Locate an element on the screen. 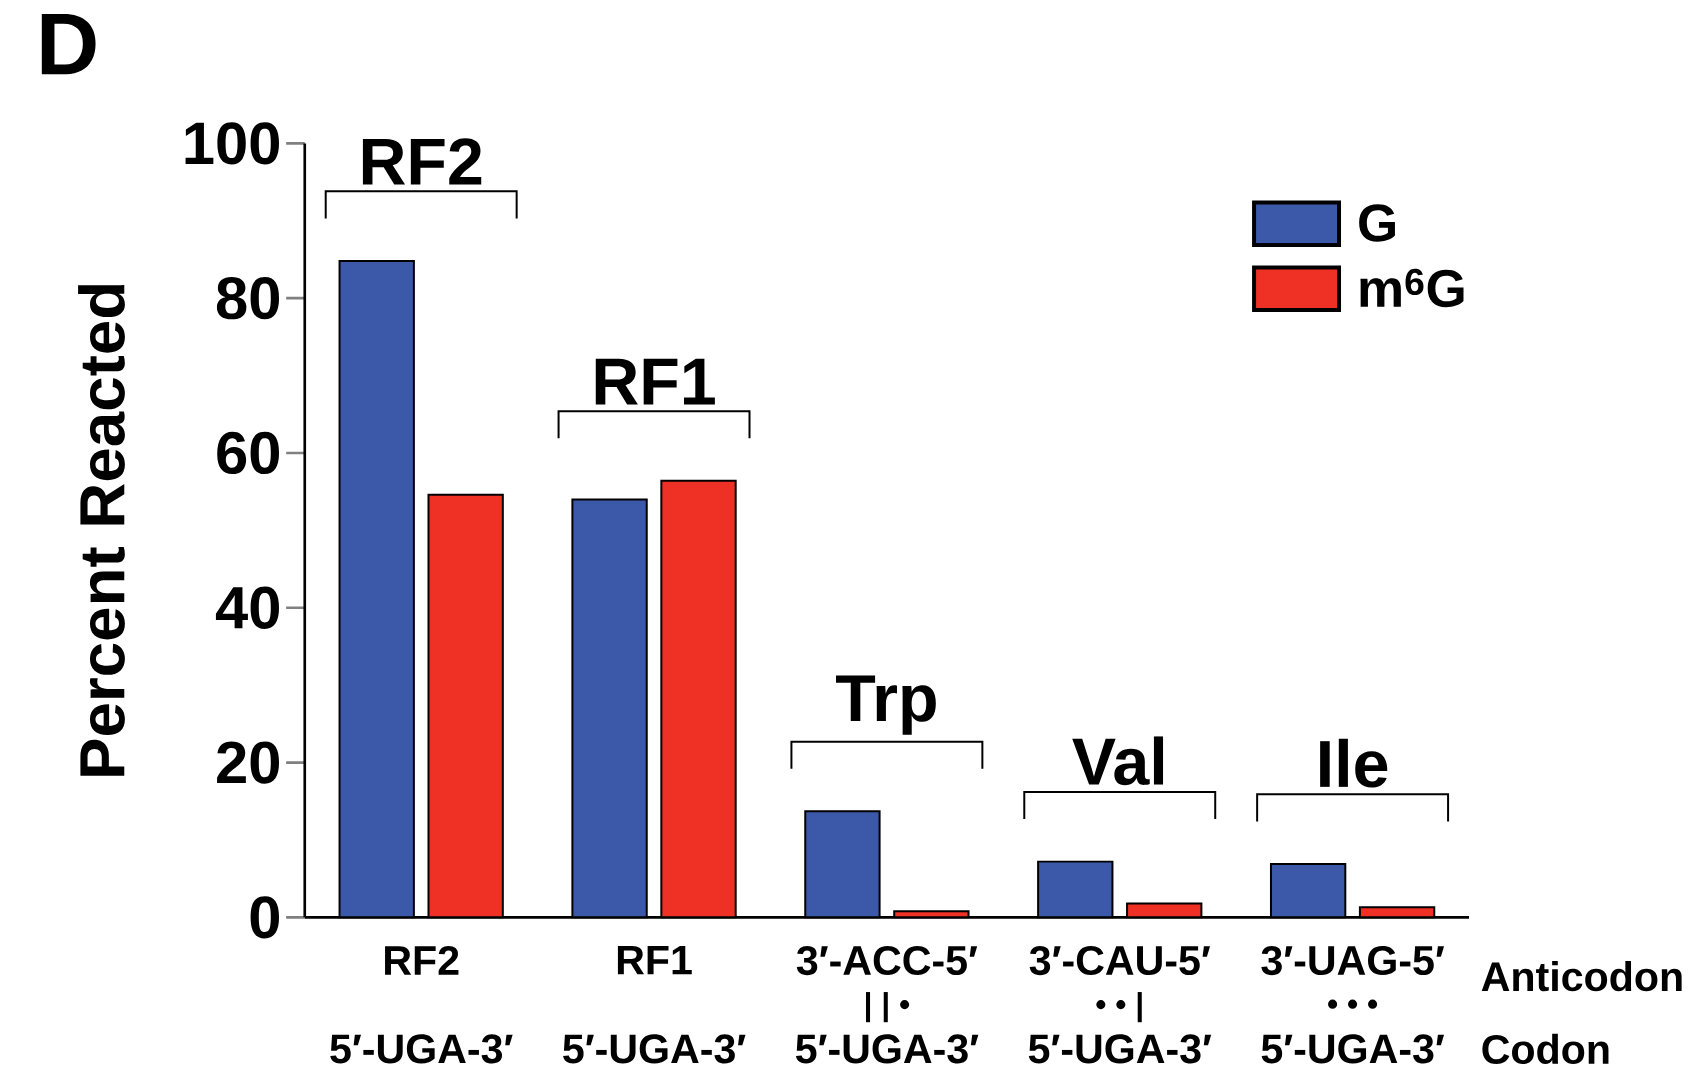 This screenshot has width=1705, height=1071. y-tick-label: 60 is located at coordinates (248, 452).